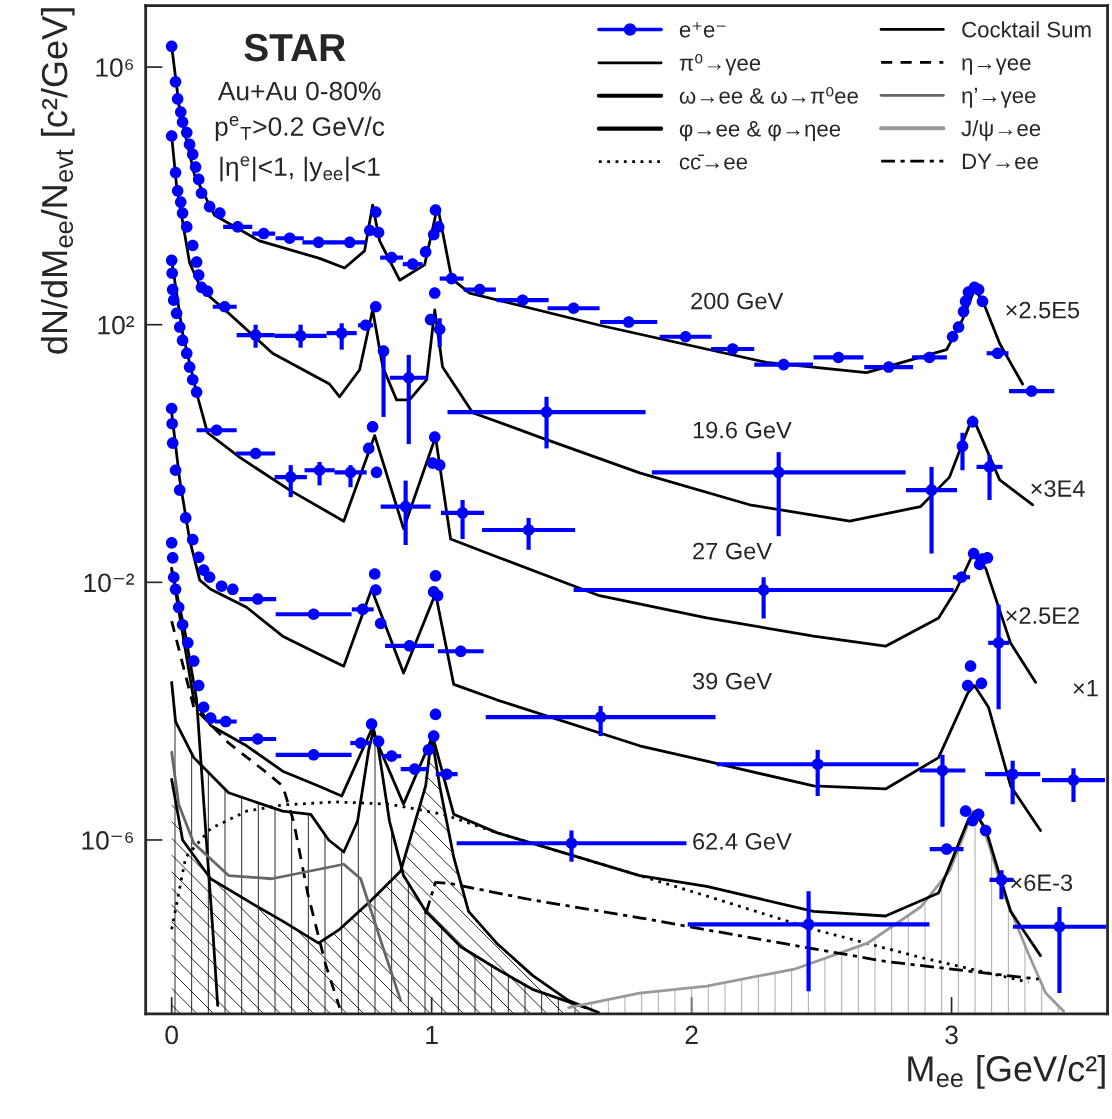 The width and height of the screenshot is (1112, 1119). I want to click on legend-label: DY→ee, so click(1000, 161).